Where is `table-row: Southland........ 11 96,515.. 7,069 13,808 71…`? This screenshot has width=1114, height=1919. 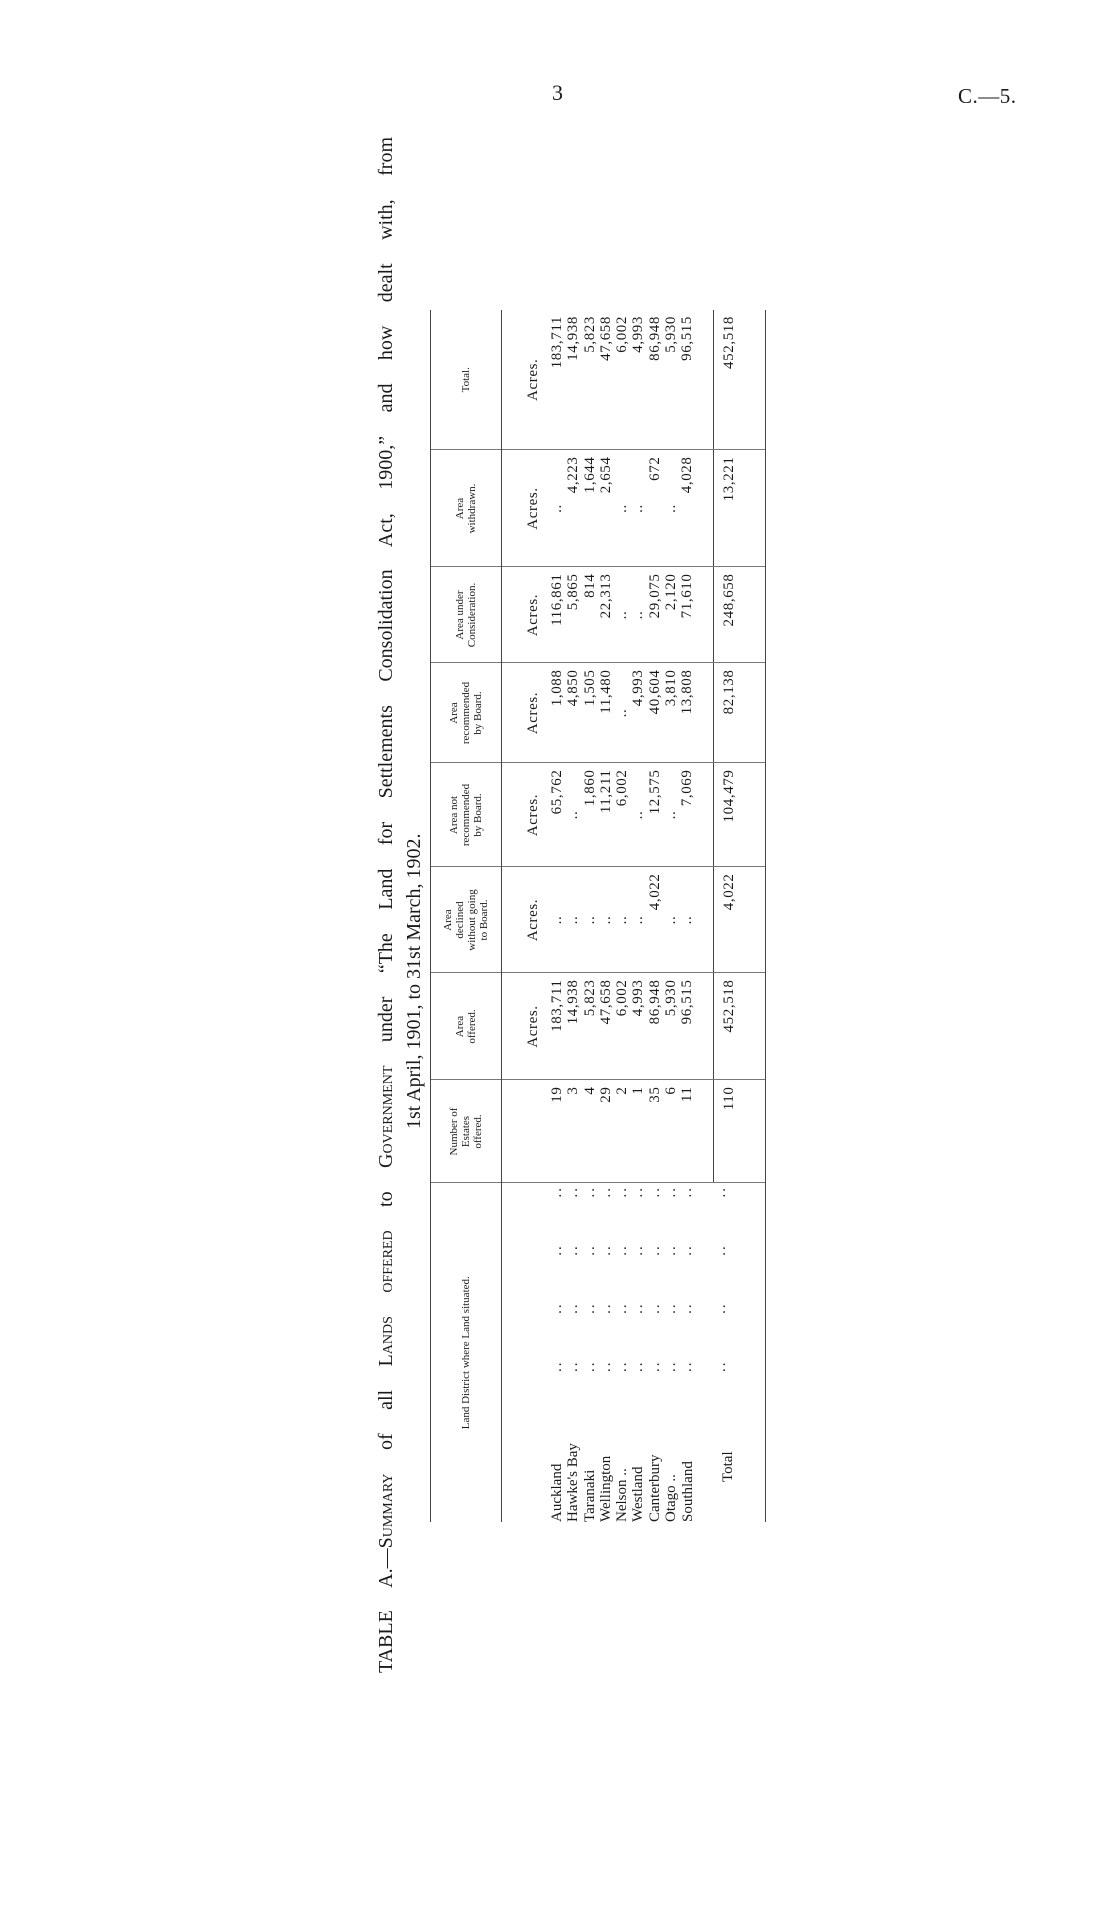
table-row: Southland........ 11 96,515.. 7,069 13,808 71… is located at coordinates (696, 916).